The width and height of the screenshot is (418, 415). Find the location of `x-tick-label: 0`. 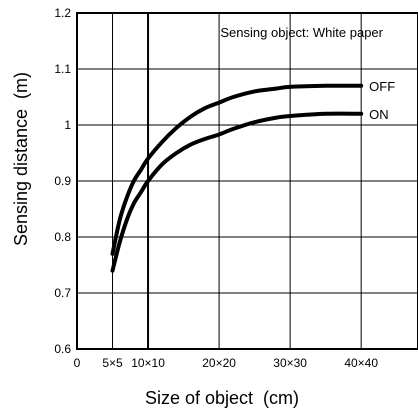

x-tick-label: 0 is located at coordinates (77, 363).